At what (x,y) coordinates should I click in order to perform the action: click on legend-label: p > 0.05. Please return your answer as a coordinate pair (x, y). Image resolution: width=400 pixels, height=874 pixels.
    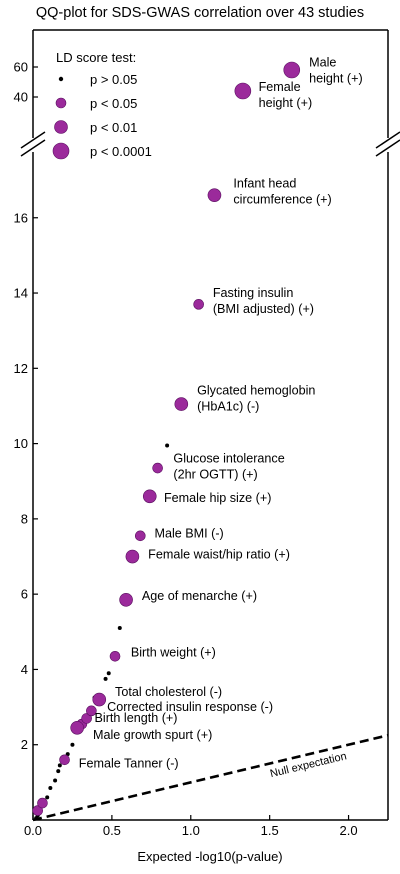
    Looking at the image, I should click on (113, 79).